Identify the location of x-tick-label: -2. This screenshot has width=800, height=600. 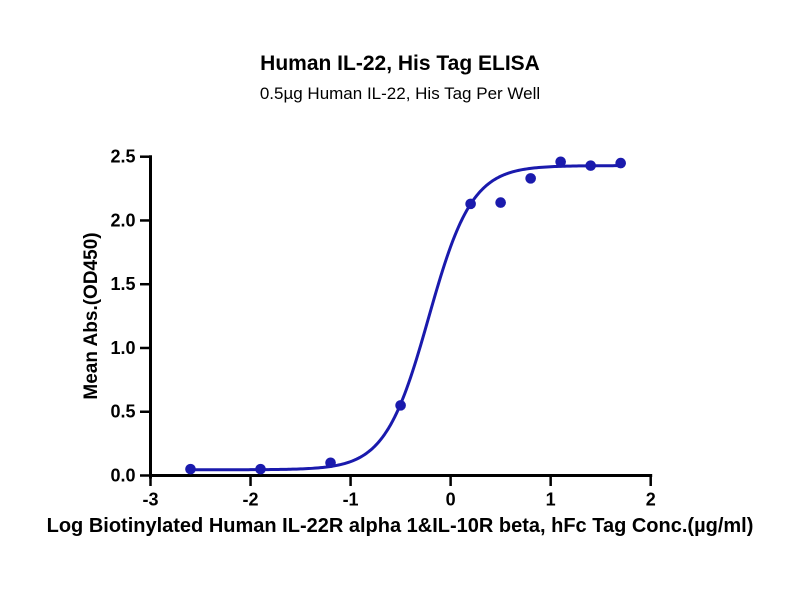
(251, 500).